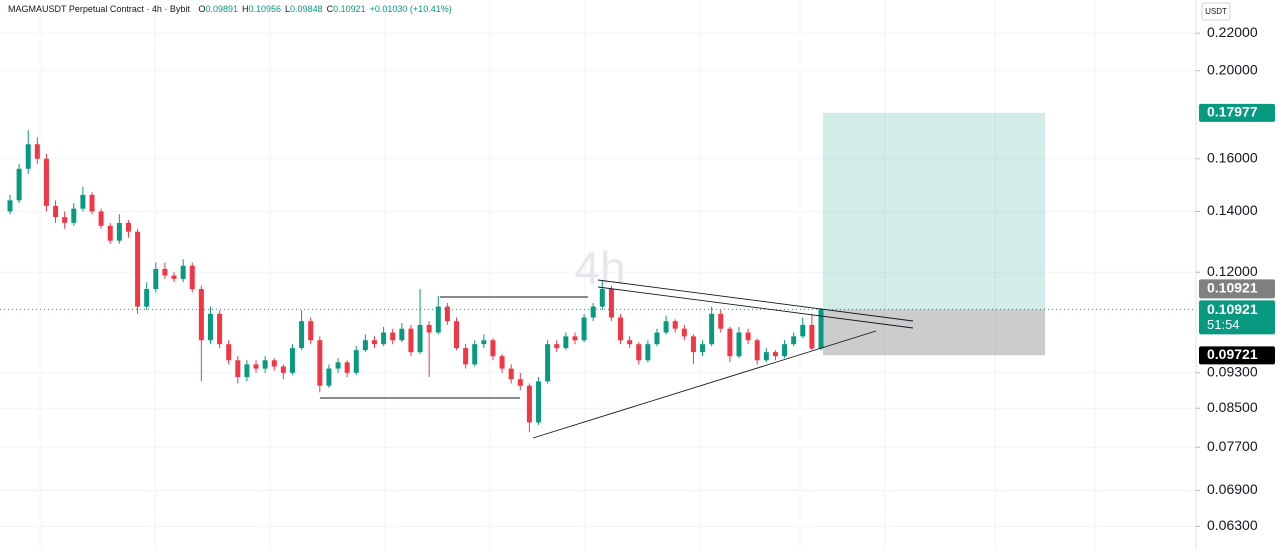  What do you see at coordinates (349, 9) in the screenshot?
I see `ohlc-value: 0.10921` at bounding box center [349, 9].